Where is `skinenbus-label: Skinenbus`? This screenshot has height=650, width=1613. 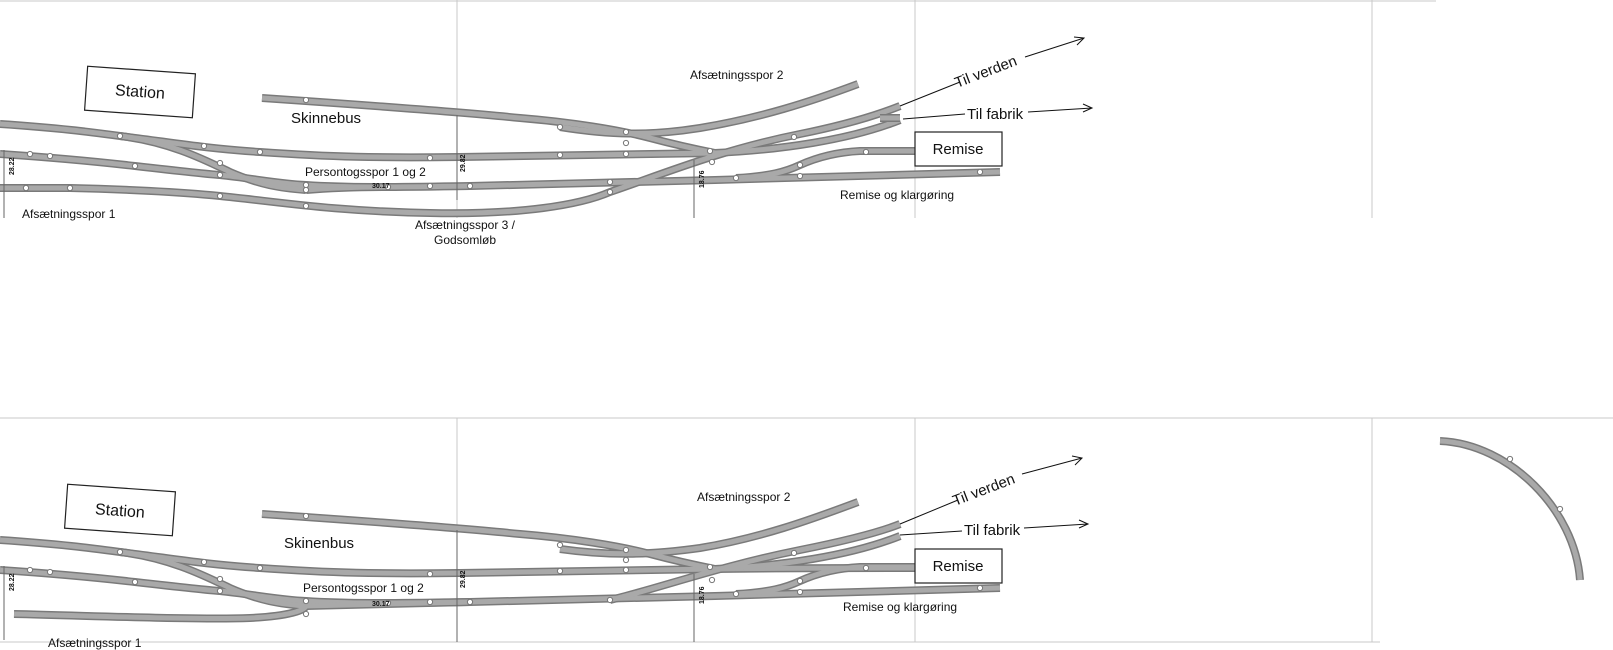 skinenbus-label: Skinenbus is located at coordinates (319, 543).